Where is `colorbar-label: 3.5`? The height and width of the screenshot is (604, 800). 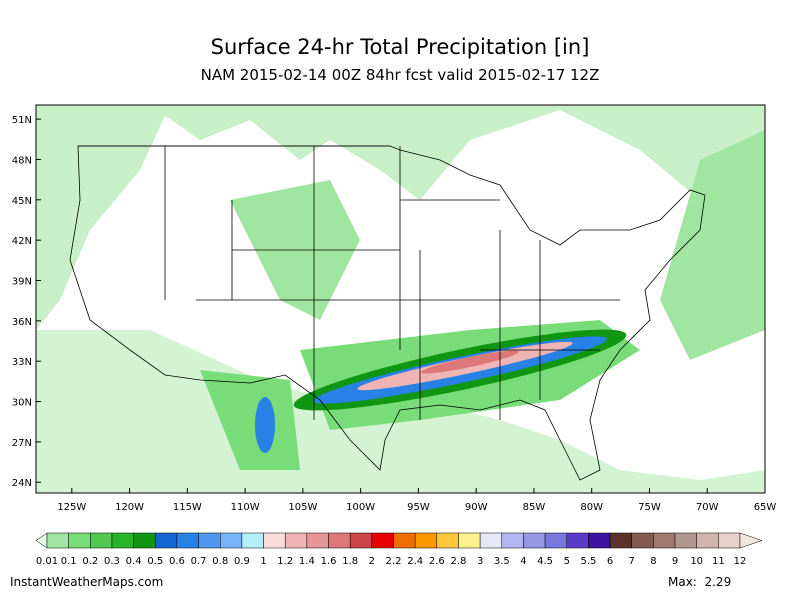 colorbar-label: 3.5 is located at coordinates (502, 561).